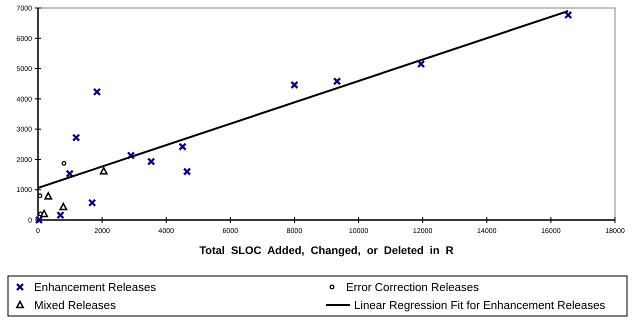  What do you see at coordinates (326, 251) in the screenshot?
I see `x-axis-title: Total SLOC Added, Changed, or Deleted in R` at bounding box center [326, 251].